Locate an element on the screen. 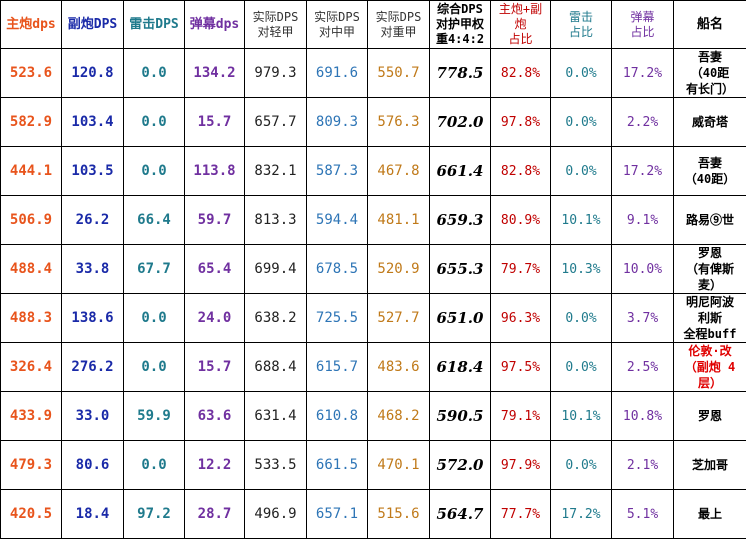 Image resolution: width=746 pixels, height=540 pixels. cell-vs-medium: 678.5 is located at coordinates (337, 269).